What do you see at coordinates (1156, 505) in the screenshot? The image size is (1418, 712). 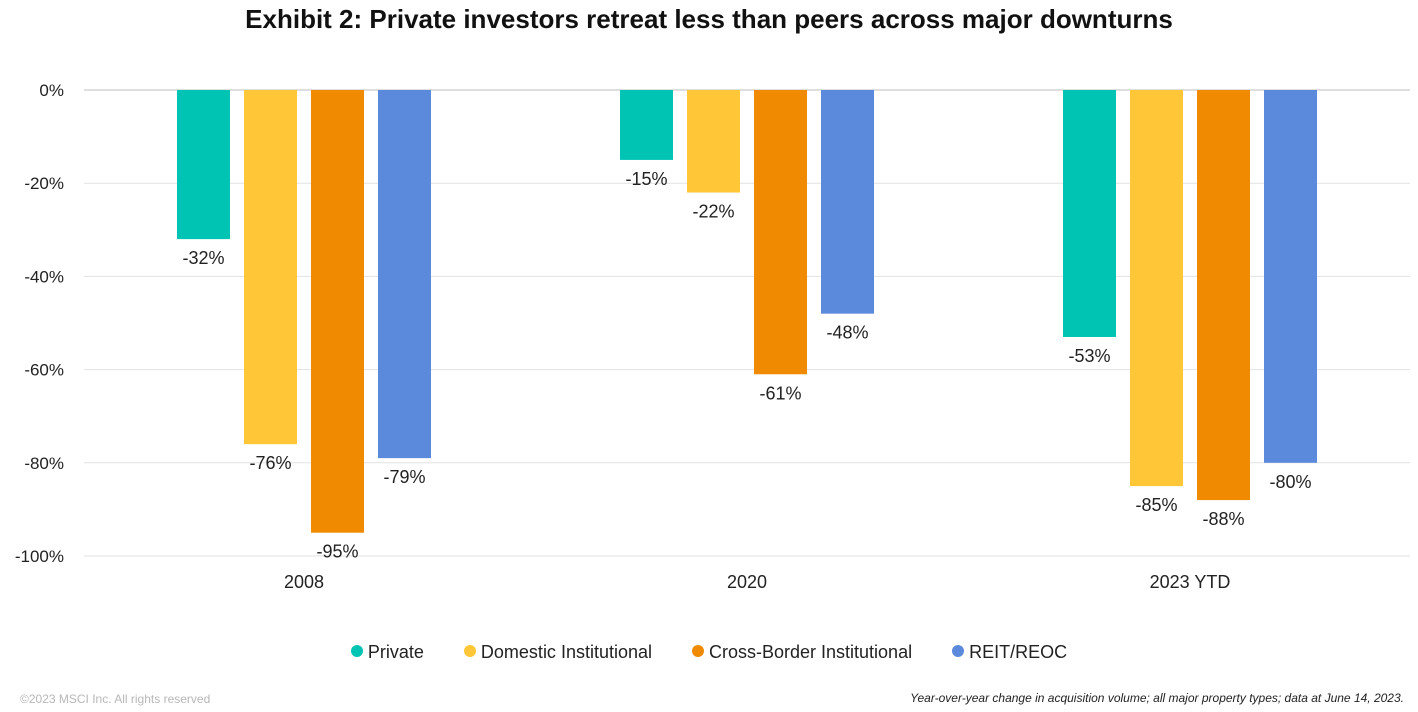 I see `data-label: -85%` at bounding box center [1156, 505].